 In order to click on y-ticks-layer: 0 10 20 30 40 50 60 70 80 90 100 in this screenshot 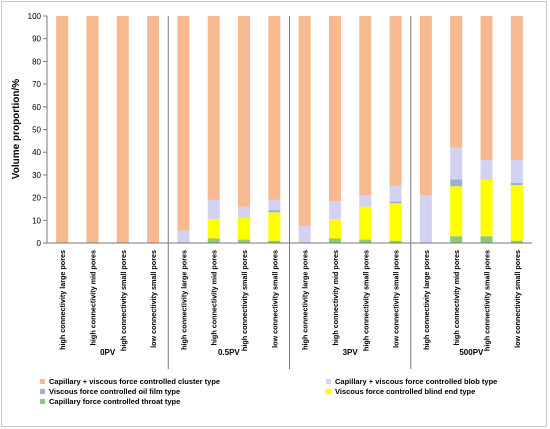, I will do `click(37, 130)`.